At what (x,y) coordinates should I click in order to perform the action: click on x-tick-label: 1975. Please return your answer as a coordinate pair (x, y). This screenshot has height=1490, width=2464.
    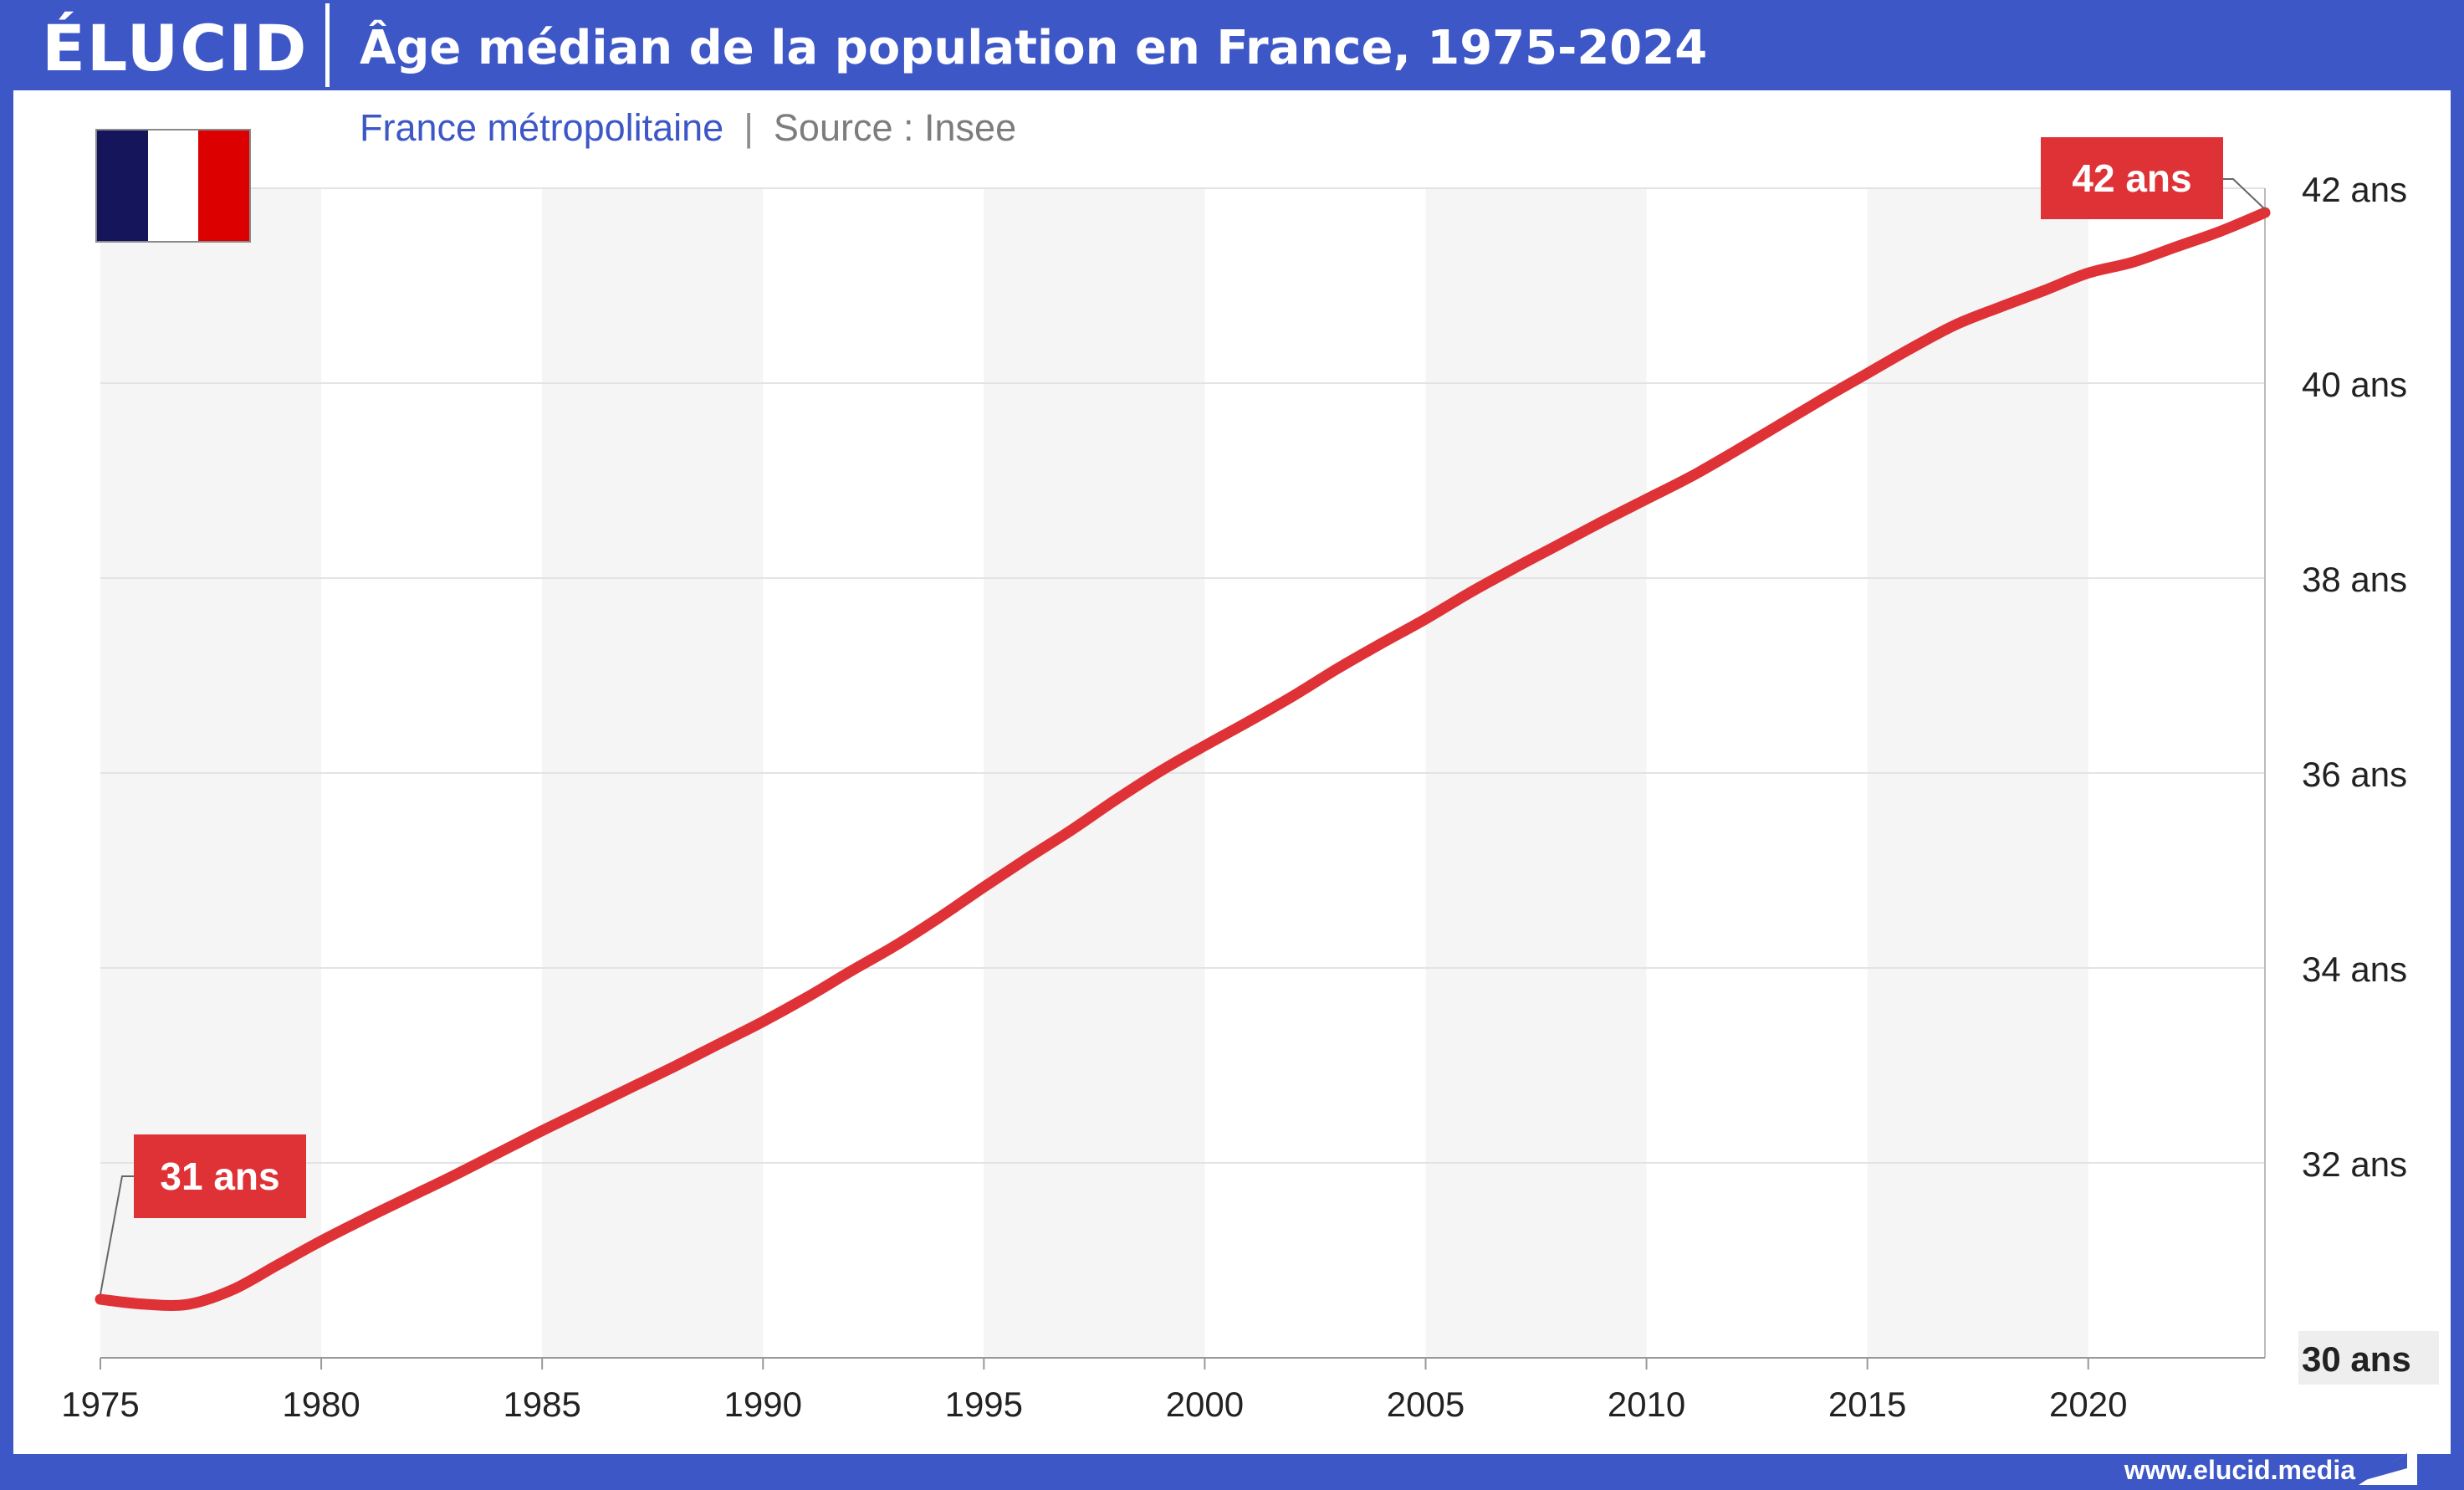
    Looking at the image, I should click on (100, 1404).